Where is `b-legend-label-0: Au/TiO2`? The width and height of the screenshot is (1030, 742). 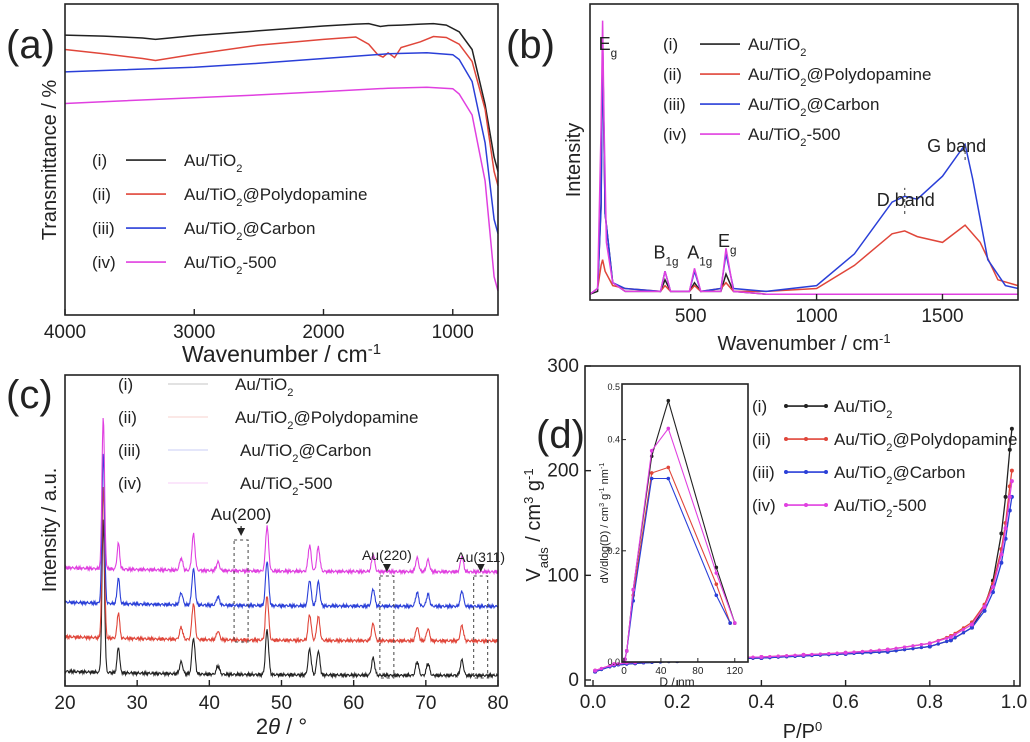
b-legend-label-0: Au/TiO2 is located at coordinates (777, 47).